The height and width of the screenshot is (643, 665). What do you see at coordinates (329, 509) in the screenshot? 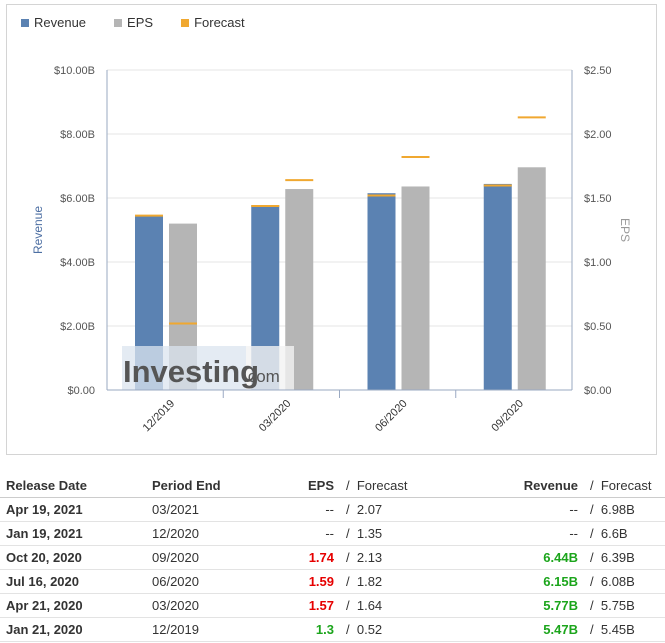
I see `eps-actual: --` at bounding box center [329, 509].